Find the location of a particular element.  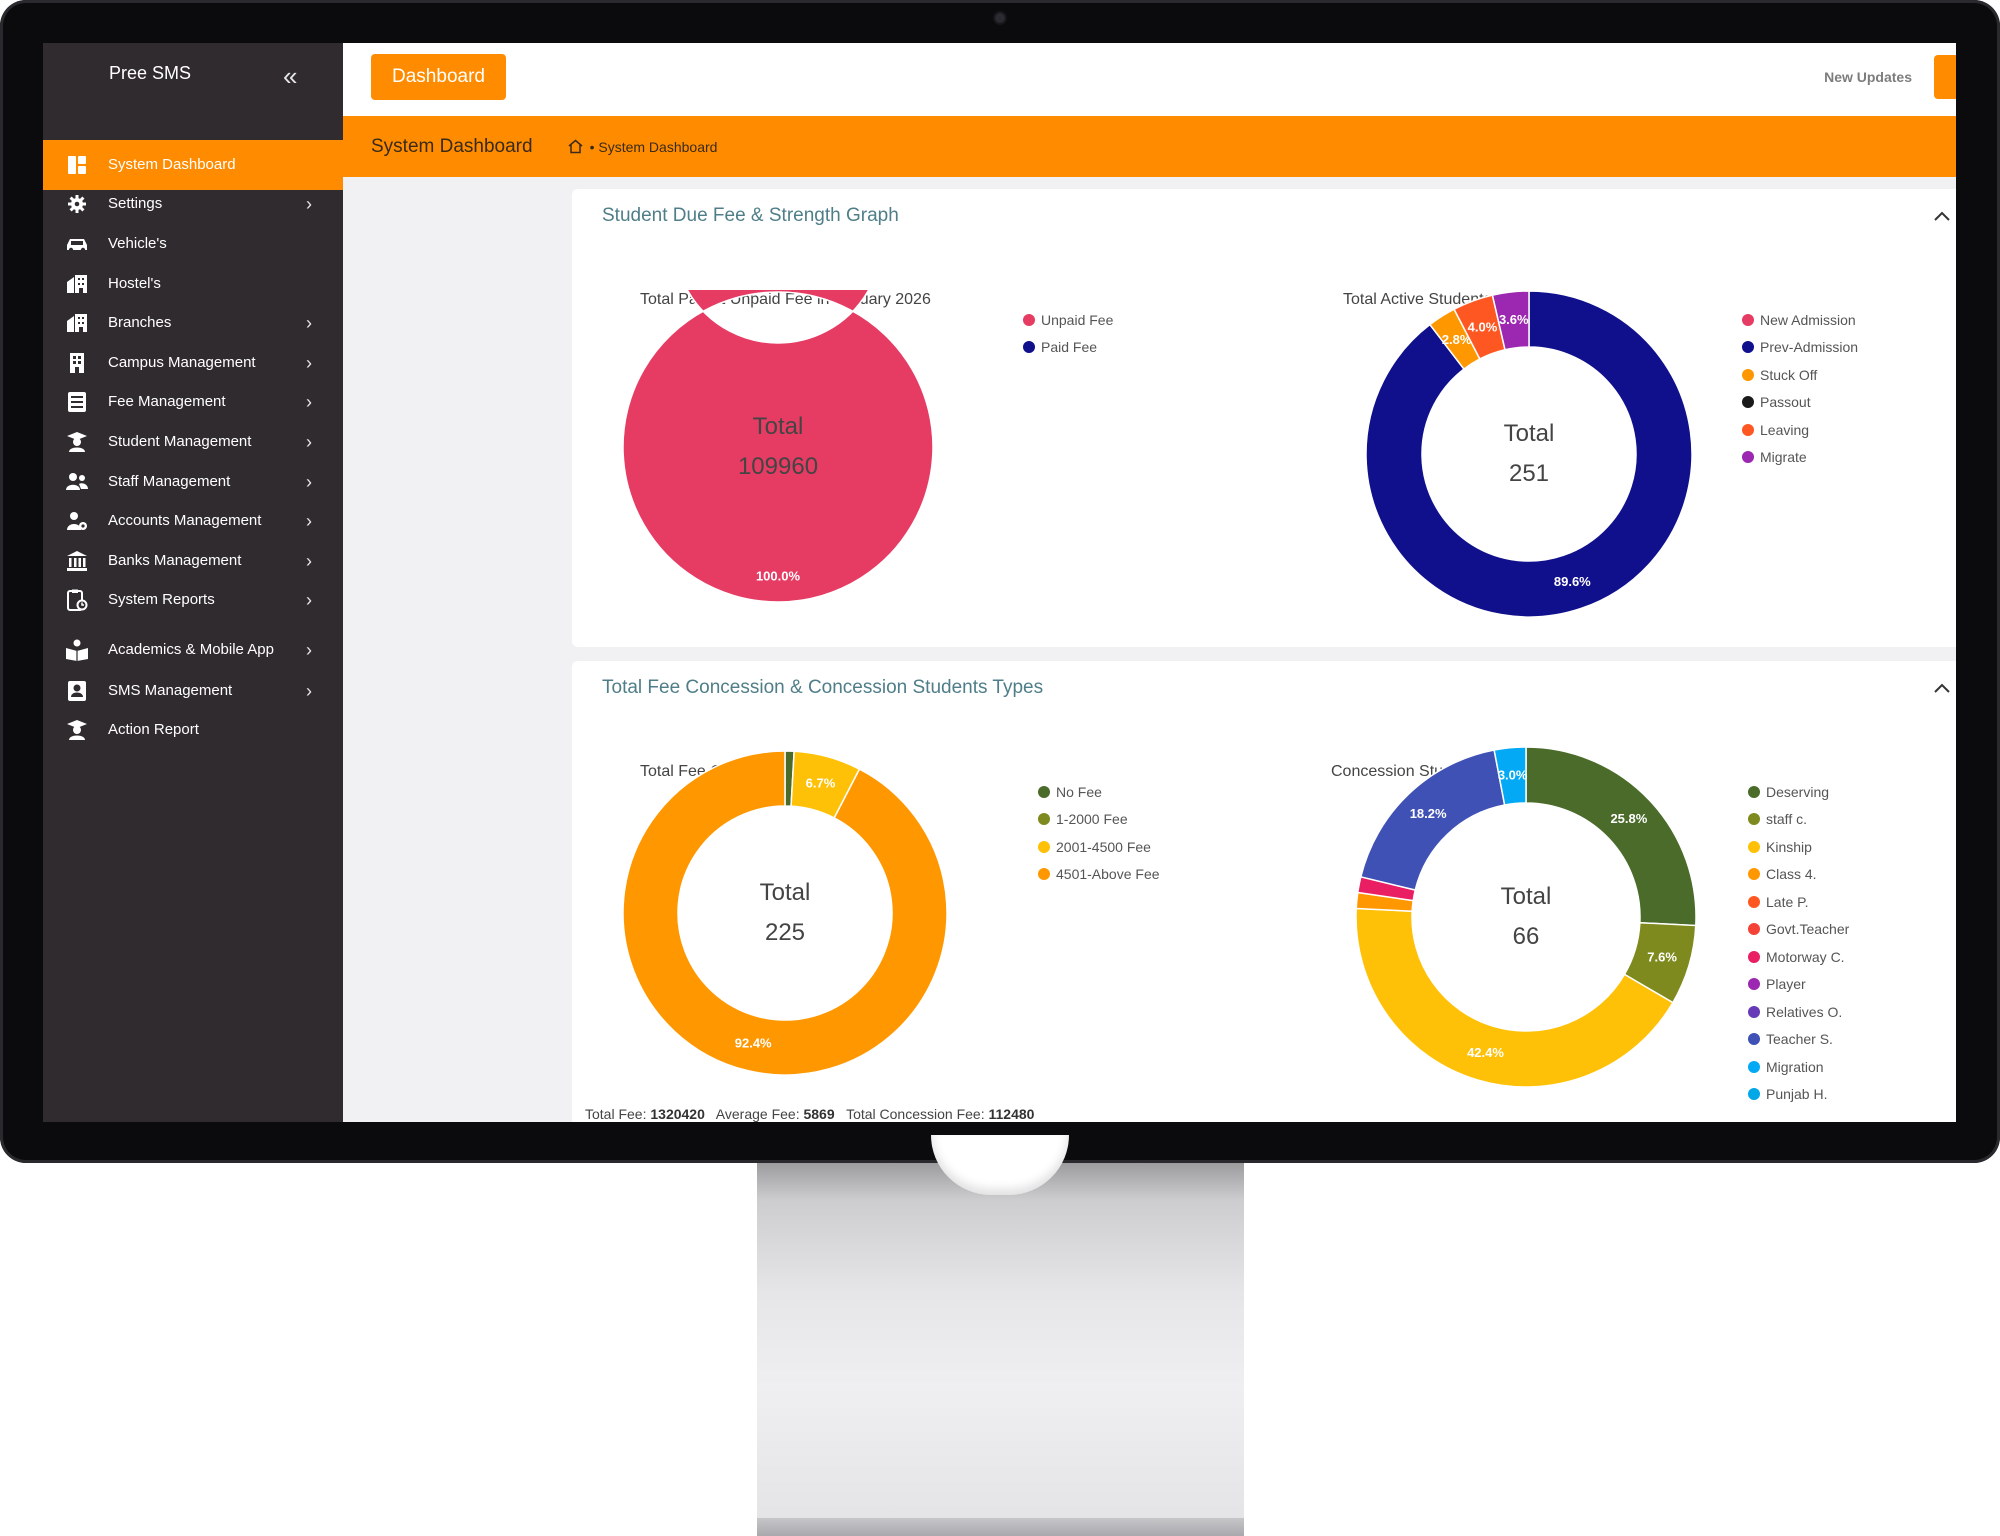

sidebar-item-label: Banks Management is located at coordinates (175, 561).